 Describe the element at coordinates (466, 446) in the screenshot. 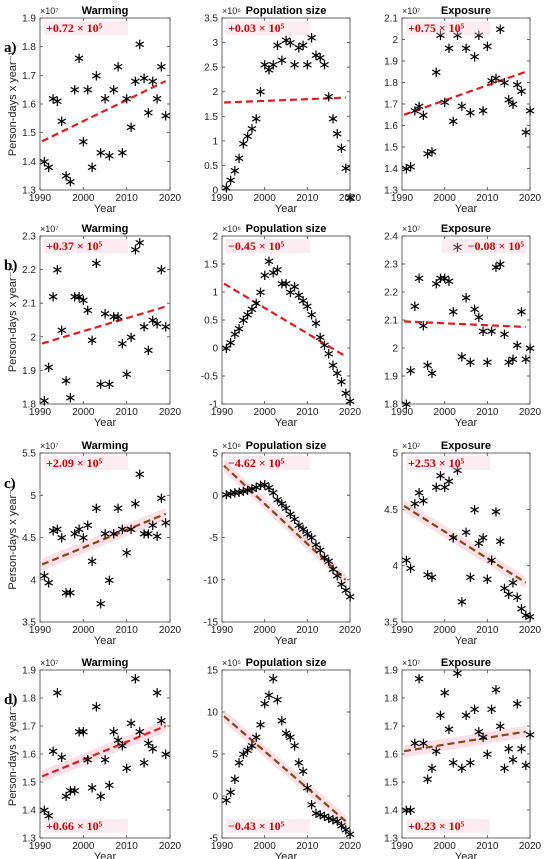

I see `chart-title: Exposure` at that location.